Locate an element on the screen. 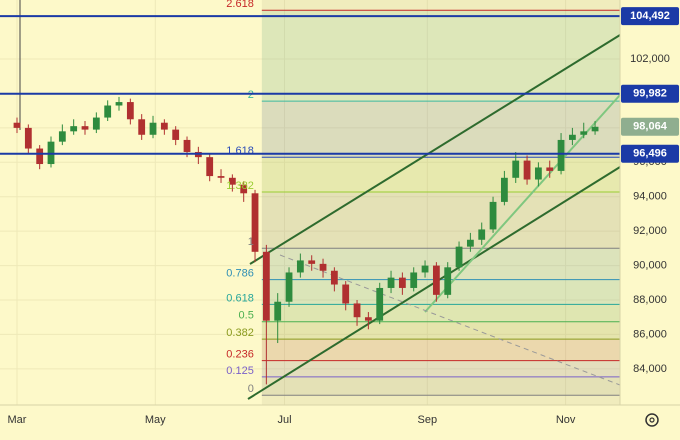 This screenshot has height=440, width=680. y-tick-label: 94,000 is located at coordinates (650, 197).